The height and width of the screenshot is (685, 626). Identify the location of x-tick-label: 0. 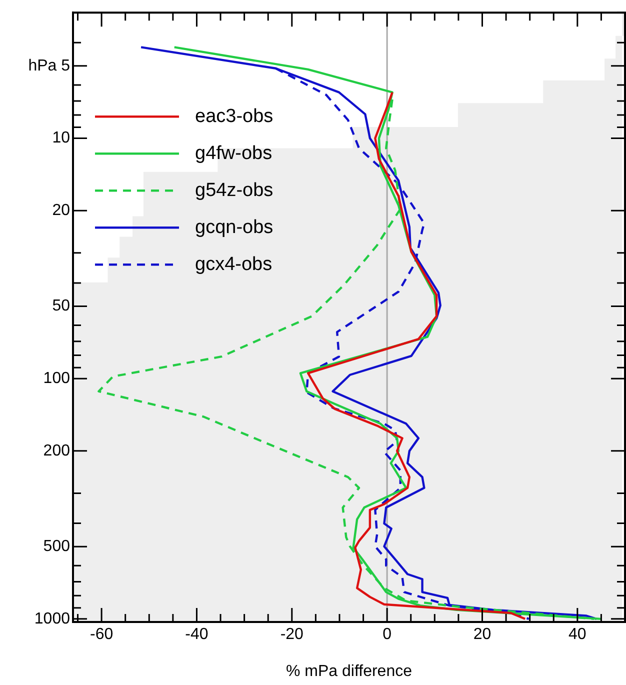
(387, 635).